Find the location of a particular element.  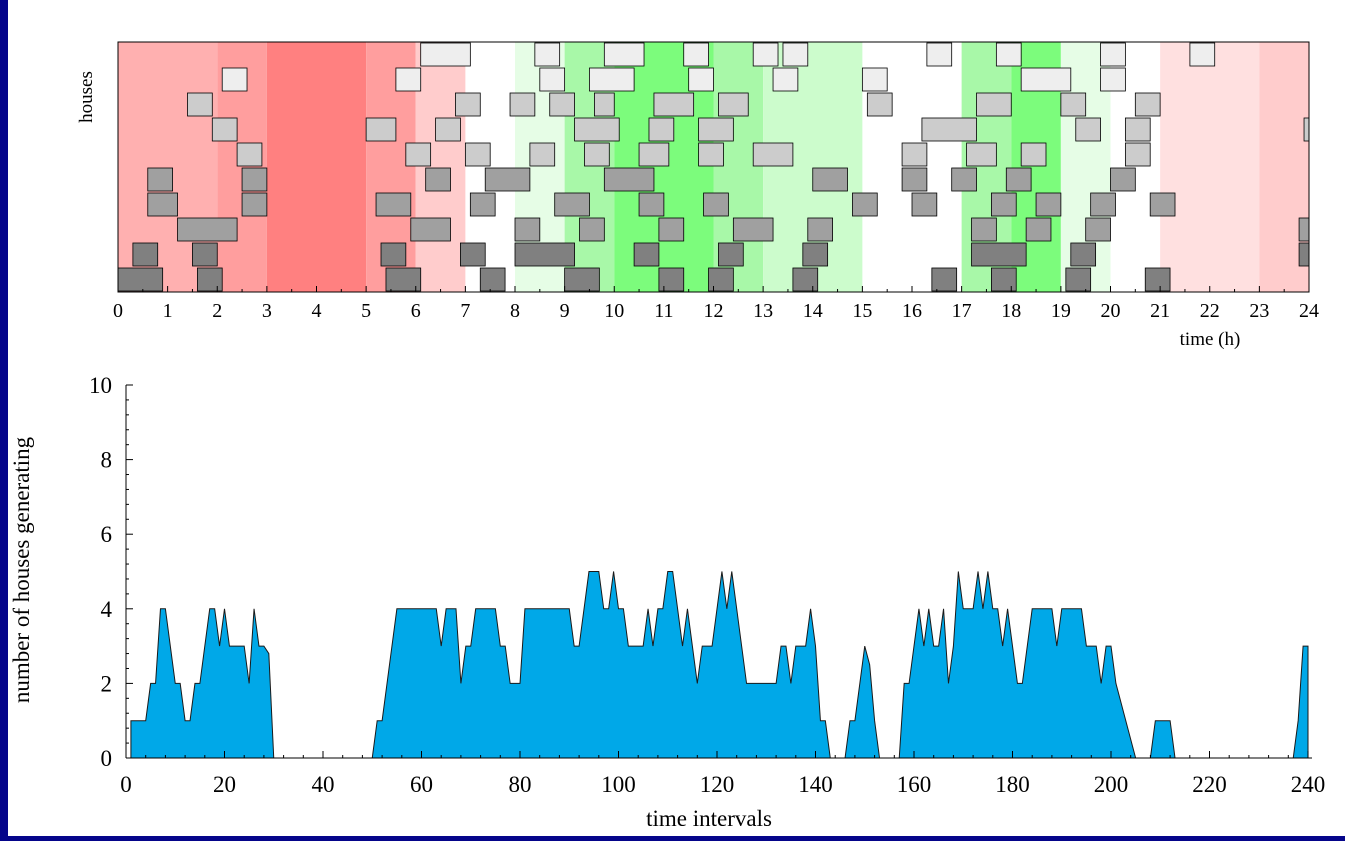

schedule-tick-label: 7 is located at coordinates (465, 311).